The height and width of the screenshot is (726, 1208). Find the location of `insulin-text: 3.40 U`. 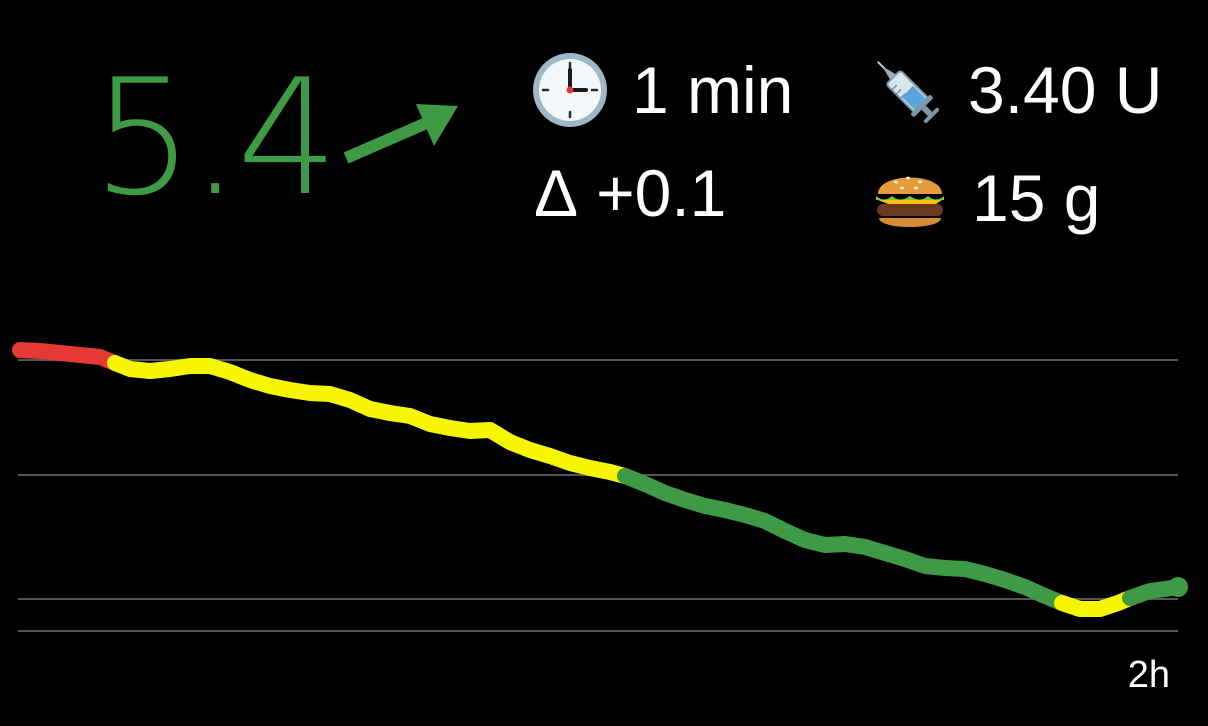

insulin-text: 3.40 U is located at coordinates (1065, 90).